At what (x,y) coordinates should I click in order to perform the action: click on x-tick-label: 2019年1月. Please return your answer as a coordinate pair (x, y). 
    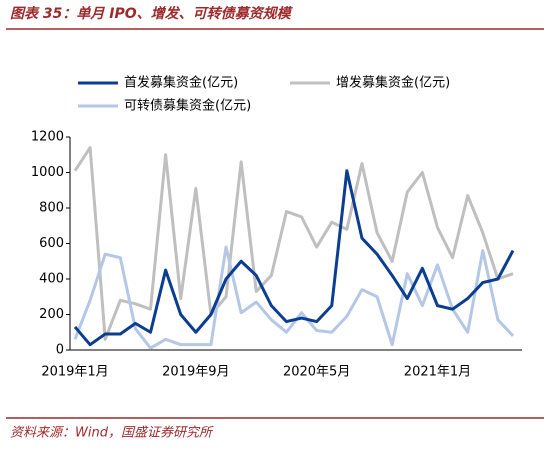
    Looking at the image, I should click on (74, 372).